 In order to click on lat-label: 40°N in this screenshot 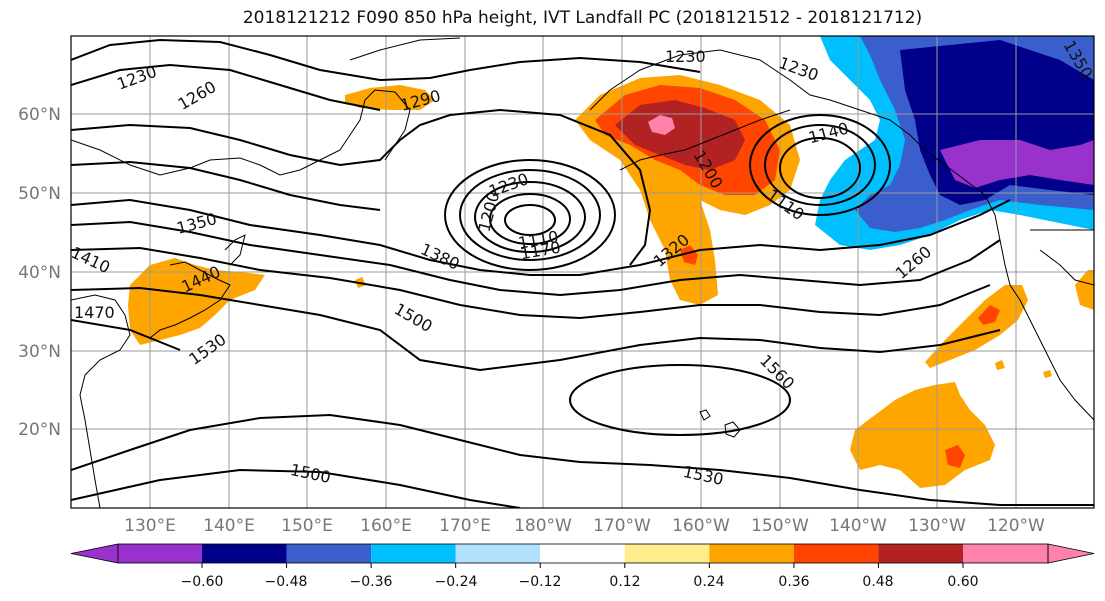, I will do `click(39, 273)`.